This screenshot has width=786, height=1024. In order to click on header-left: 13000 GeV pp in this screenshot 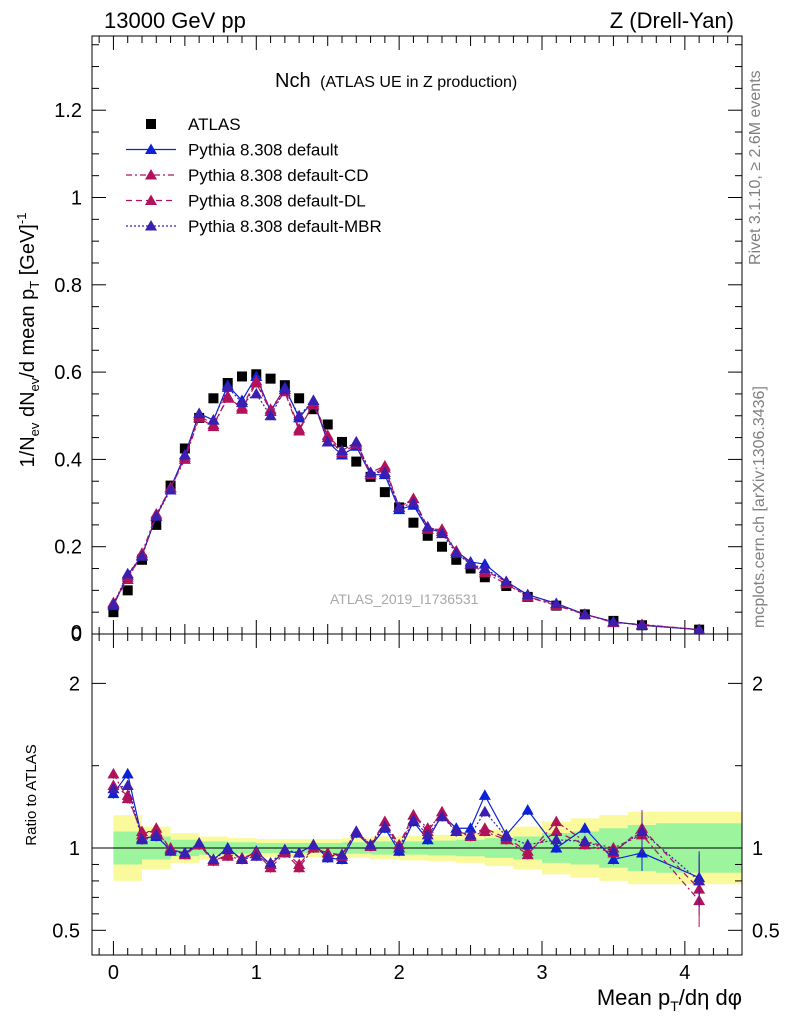, I will do `click(175, 20)`.